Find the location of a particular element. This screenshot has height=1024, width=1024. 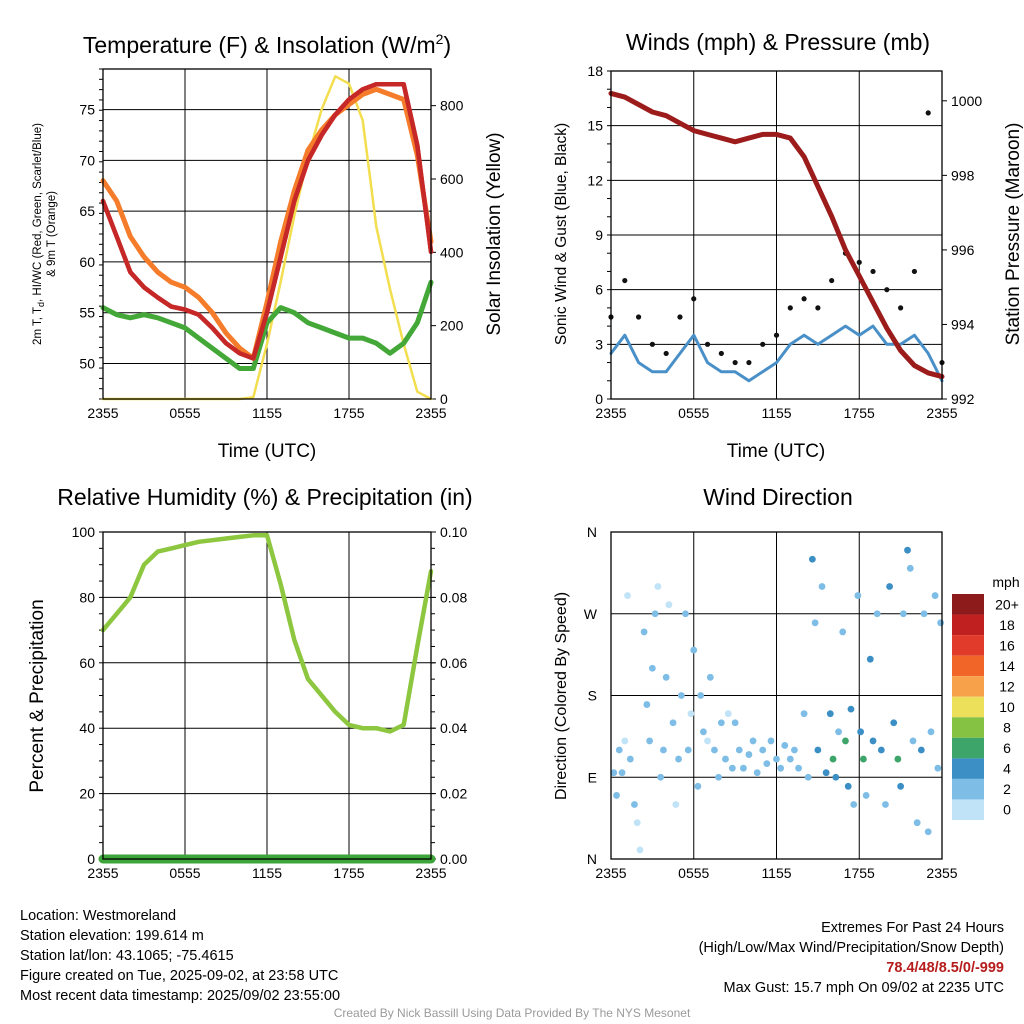

colorbar-label: 0 is located at coordinates (1007, 810).